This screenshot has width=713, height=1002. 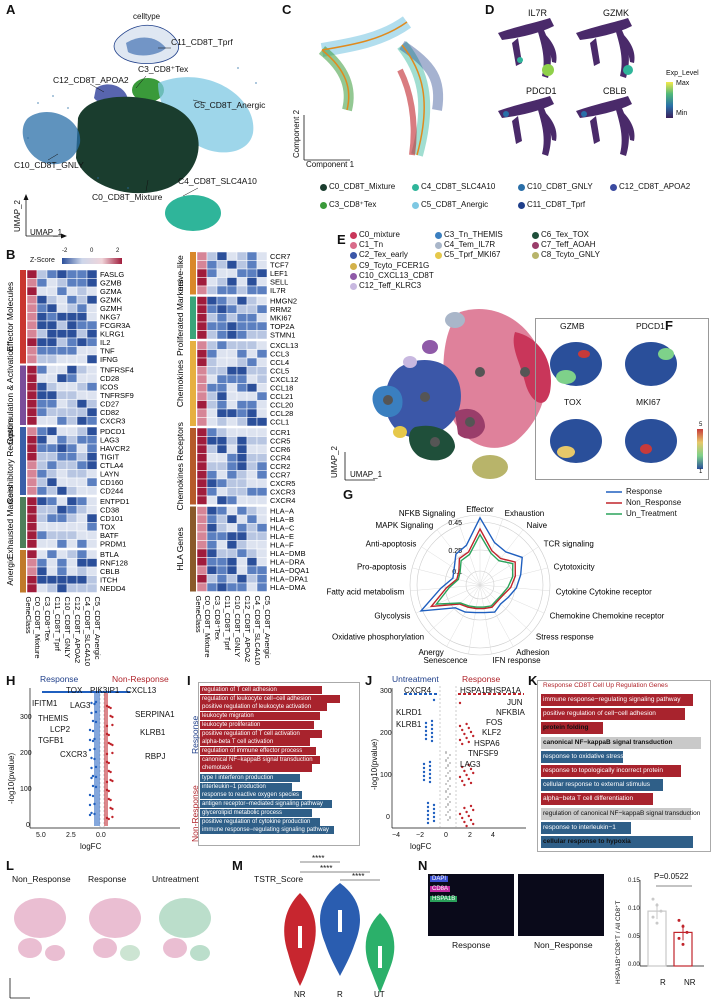 I want to click on heatmap-gene-label: CCL18, so click(x=281, y=387).